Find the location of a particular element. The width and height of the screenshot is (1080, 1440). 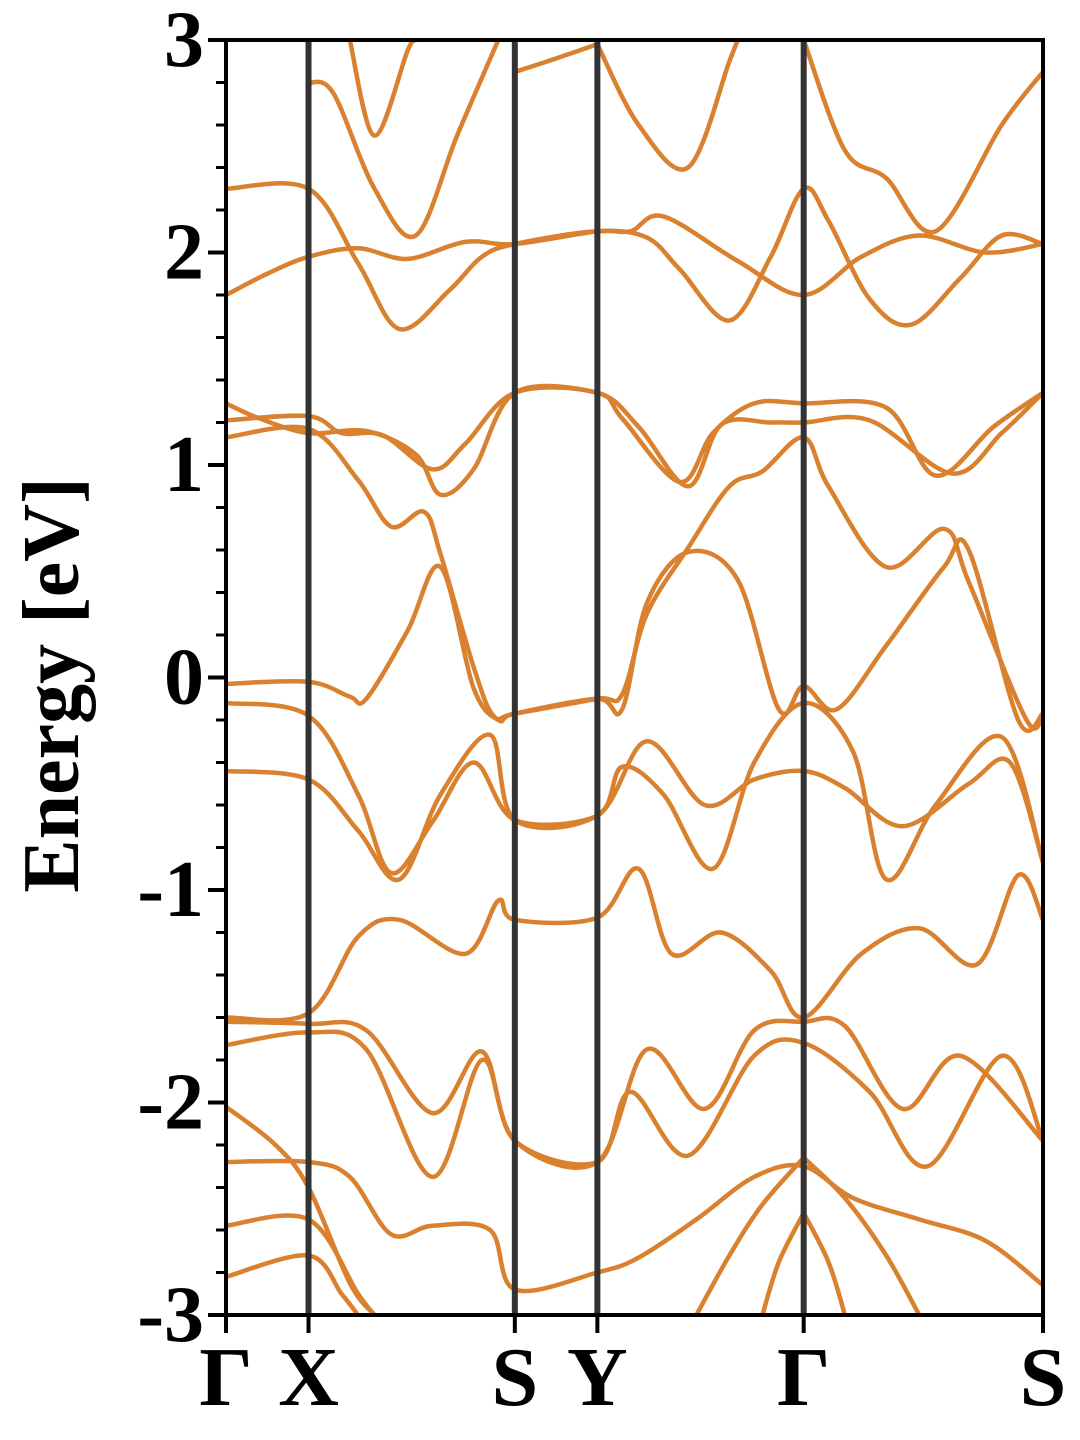

y-tick-label: 1 is located at coordinates (184, 465).